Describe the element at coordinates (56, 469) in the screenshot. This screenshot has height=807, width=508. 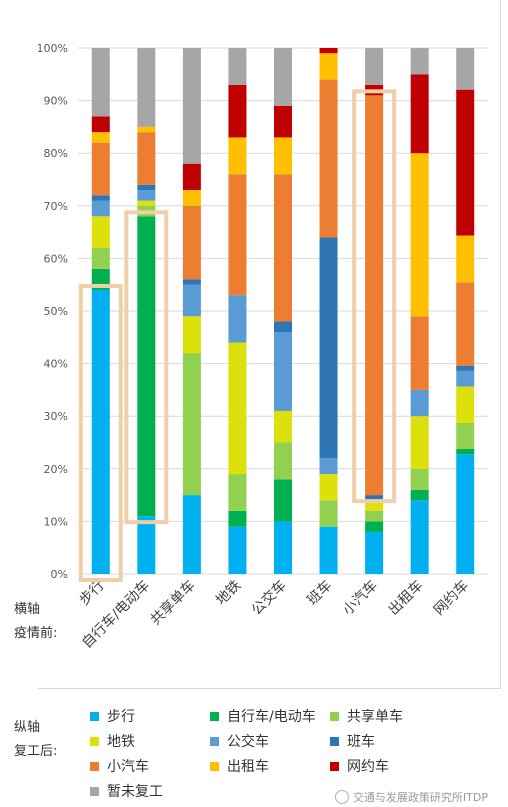
I see `y-tick-label: 20%` at that location.